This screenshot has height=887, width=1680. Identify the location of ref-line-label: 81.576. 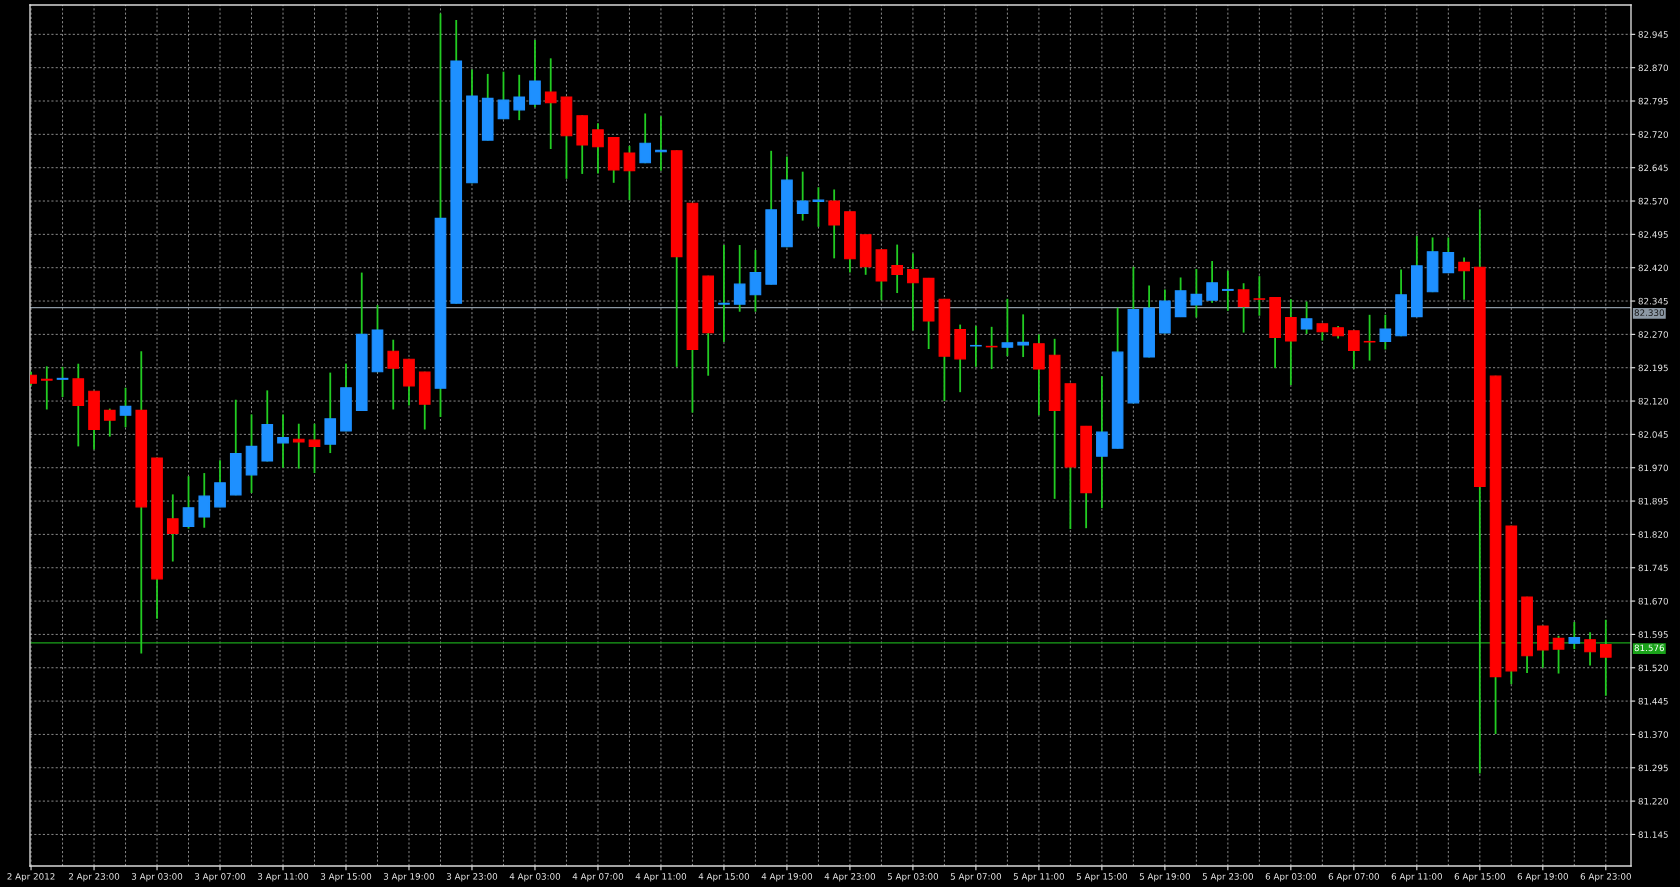
(1649, 648).